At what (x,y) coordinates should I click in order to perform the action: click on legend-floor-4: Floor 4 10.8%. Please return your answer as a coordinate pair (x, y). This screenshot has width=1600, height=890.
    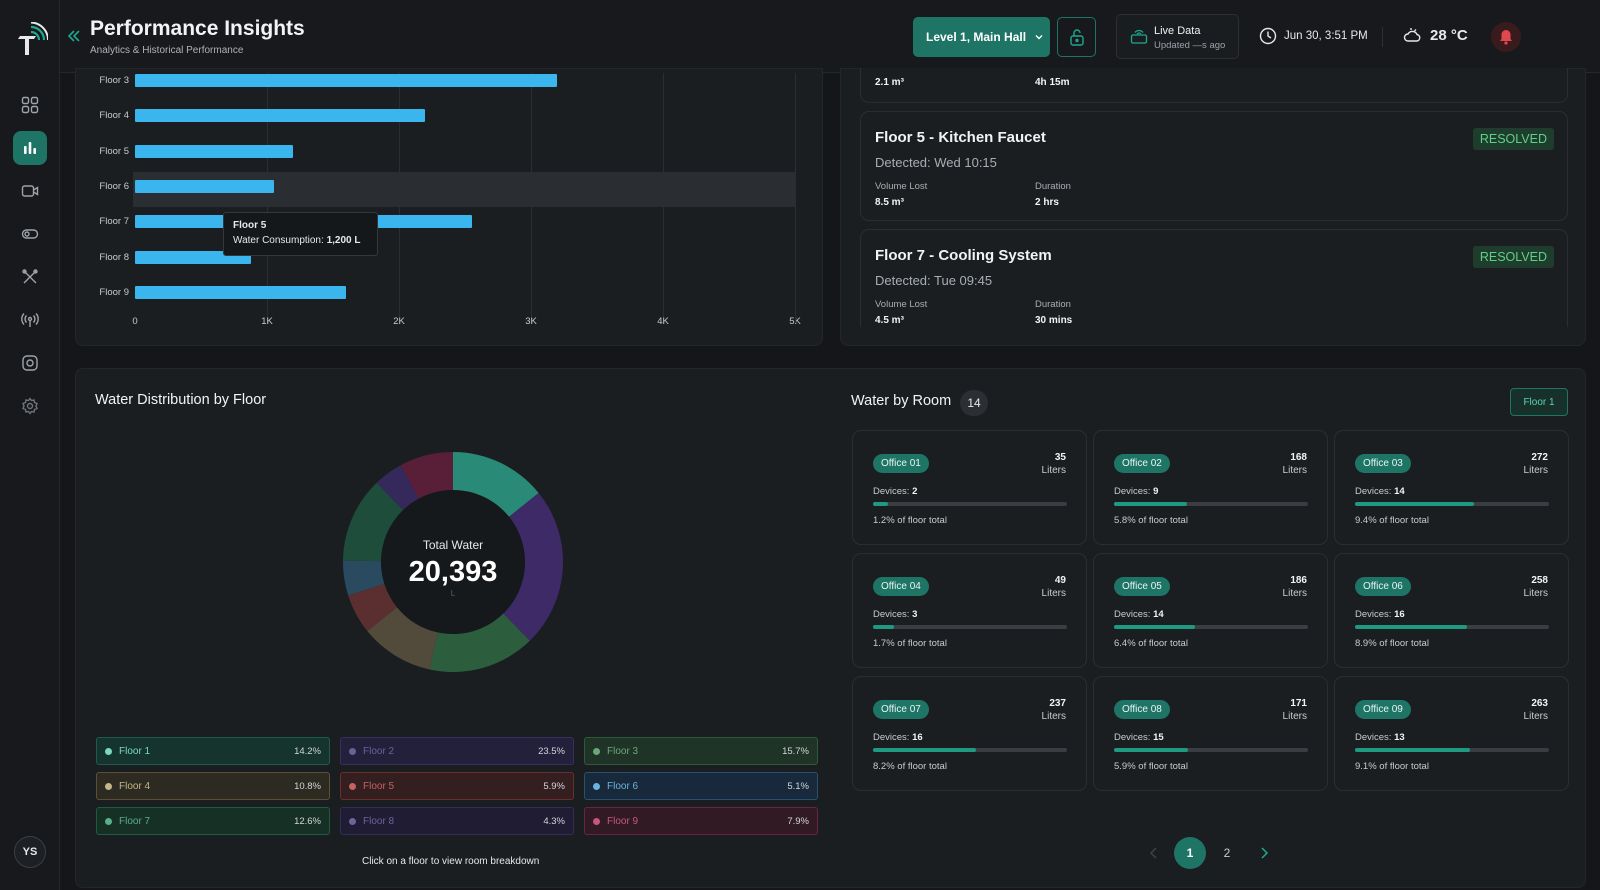
    Looking at the image, I should click on (213, 786).